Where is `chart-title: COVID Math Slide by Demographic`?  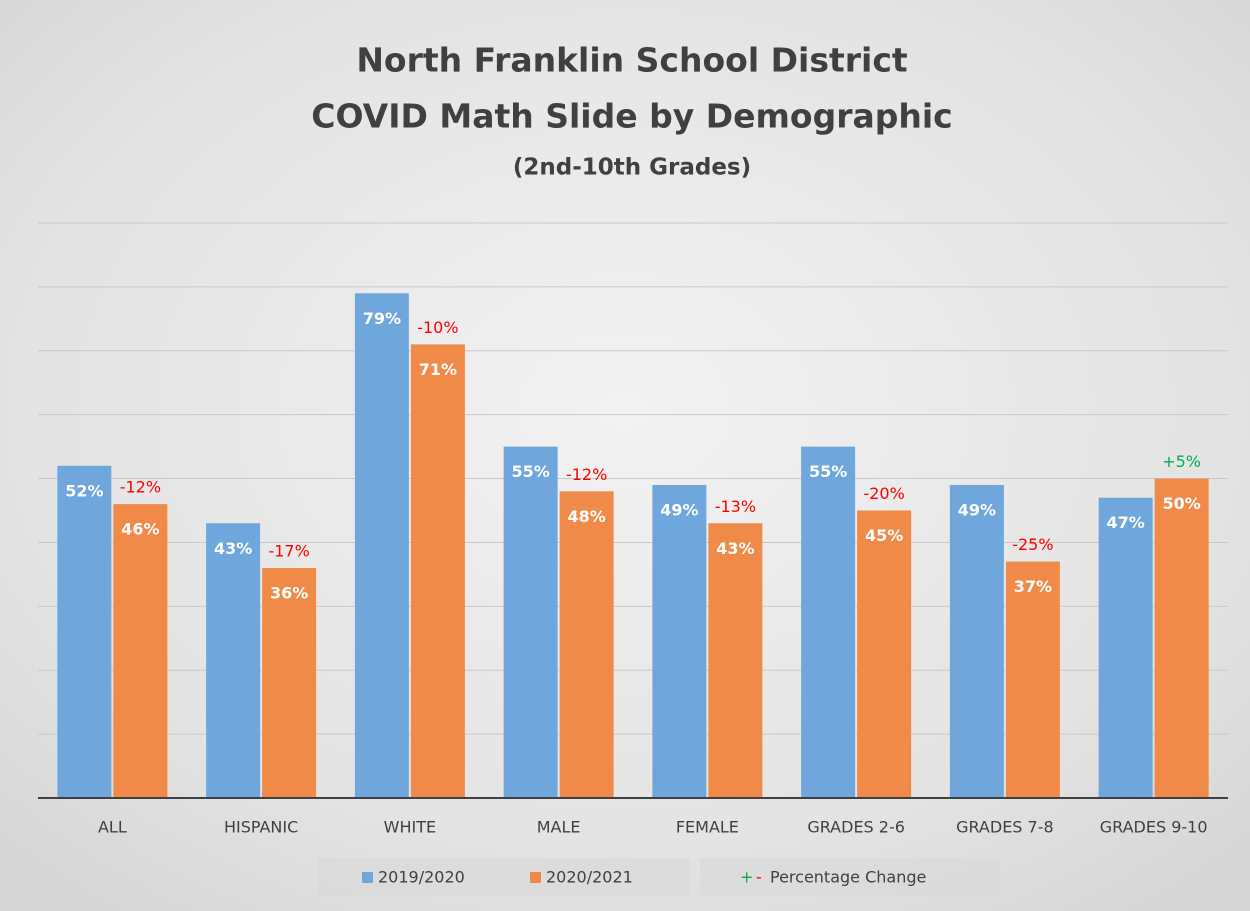
chart-title: COVID Math Slide by Demographic is located at coordinates (631, 116).